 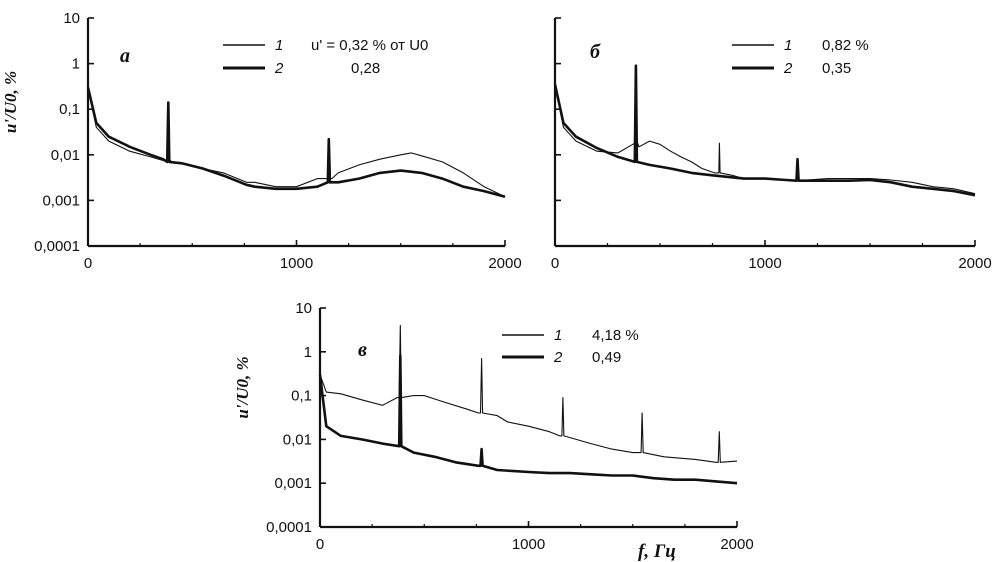 What do you see at coordinates (369, 45) in the screenshot?
I see `legend-value: u' = 0,32 % от U0` at bounding box center [369, 45].